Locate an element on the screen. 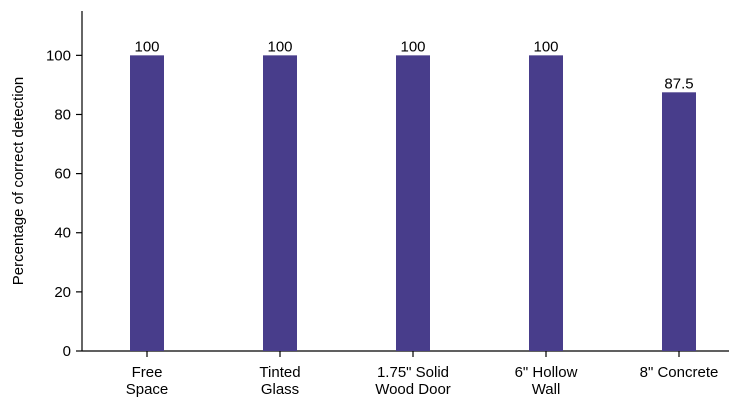 The width and height of the screenshot is (737, 406). x-tick-label: Free is located at coordinates (147, 372).